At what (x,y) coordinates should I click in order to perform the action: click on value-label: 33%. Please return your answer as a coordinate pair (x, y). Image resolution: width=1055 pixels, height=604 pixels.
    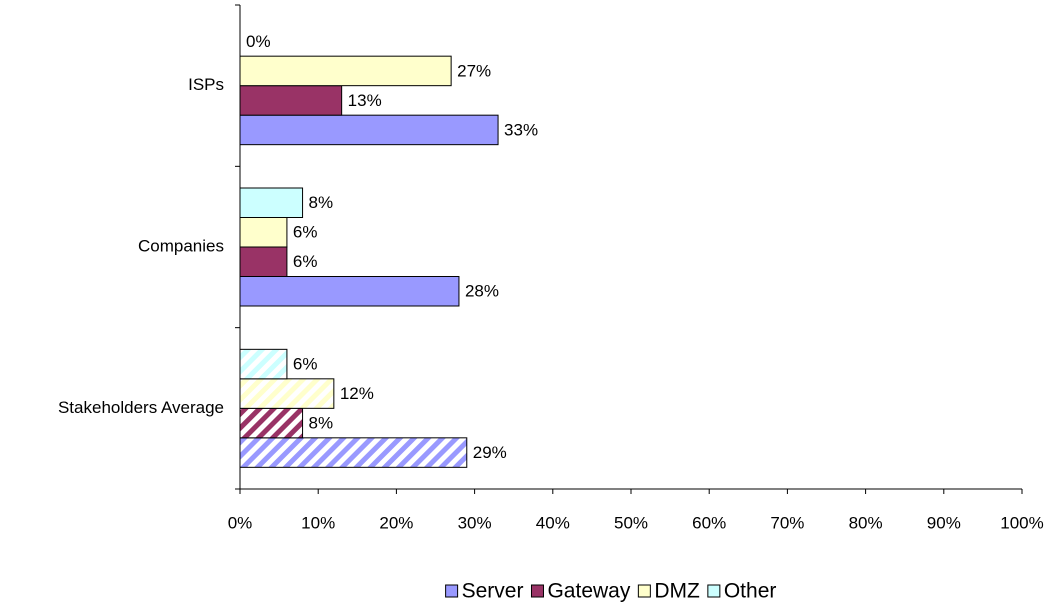
    Looking at the image, I should click on (521, 129).